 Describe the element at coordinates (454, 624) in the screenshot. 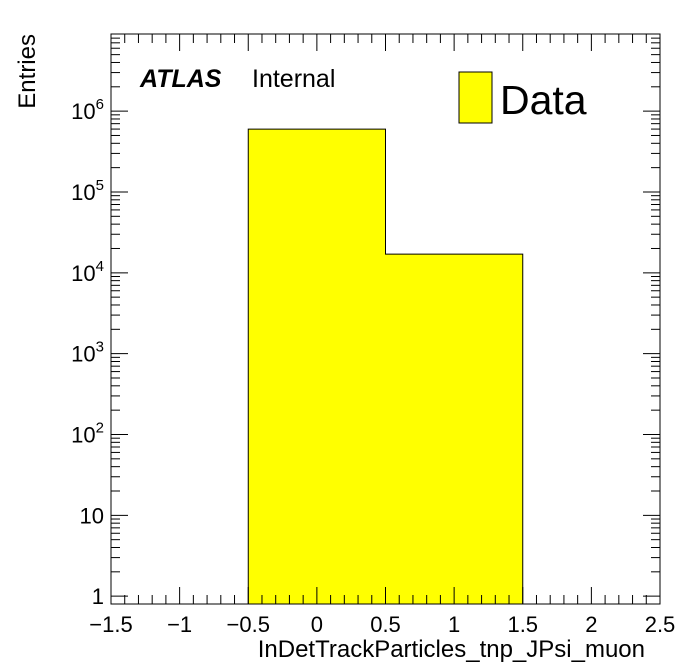

I see `x-tick-label: 1` at that location.